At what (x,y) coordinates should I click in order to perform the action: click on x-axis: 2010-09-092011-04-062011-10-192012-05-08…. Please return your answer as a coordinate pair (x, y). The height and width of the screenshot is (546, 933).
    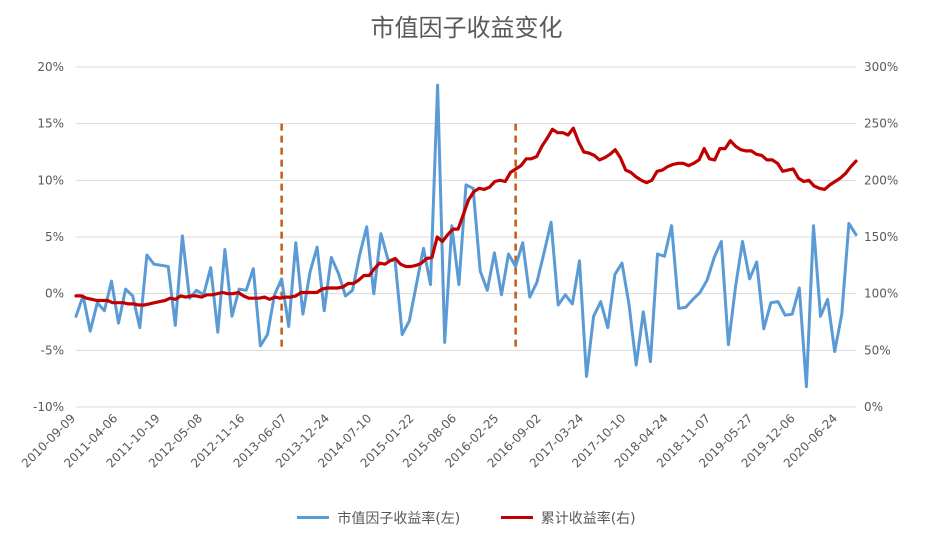
    Looking at the image, I should click on (429, 440).